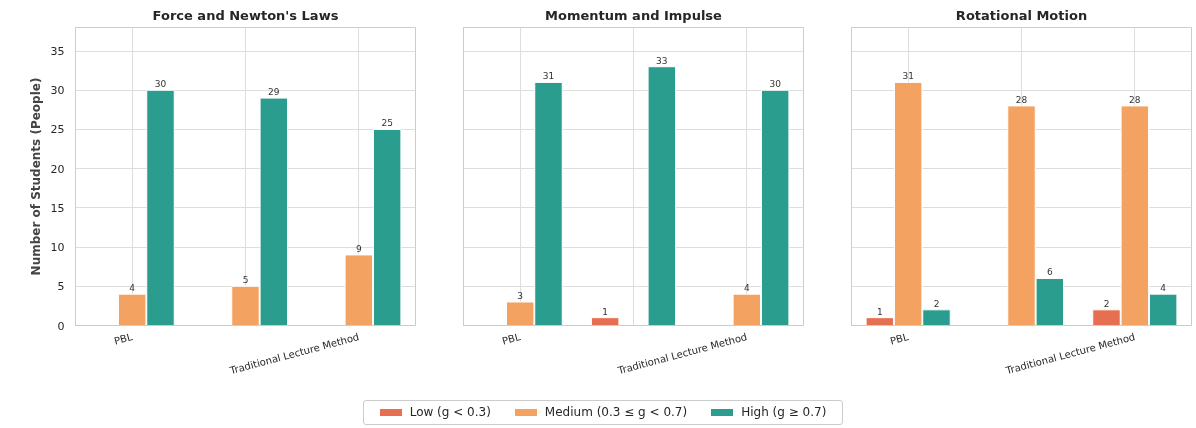 The height and width of the screenshot is (428, 1196). Describe the element at coordinates (387, 123) in the screenshot. I see `data-label: 25` at that location.